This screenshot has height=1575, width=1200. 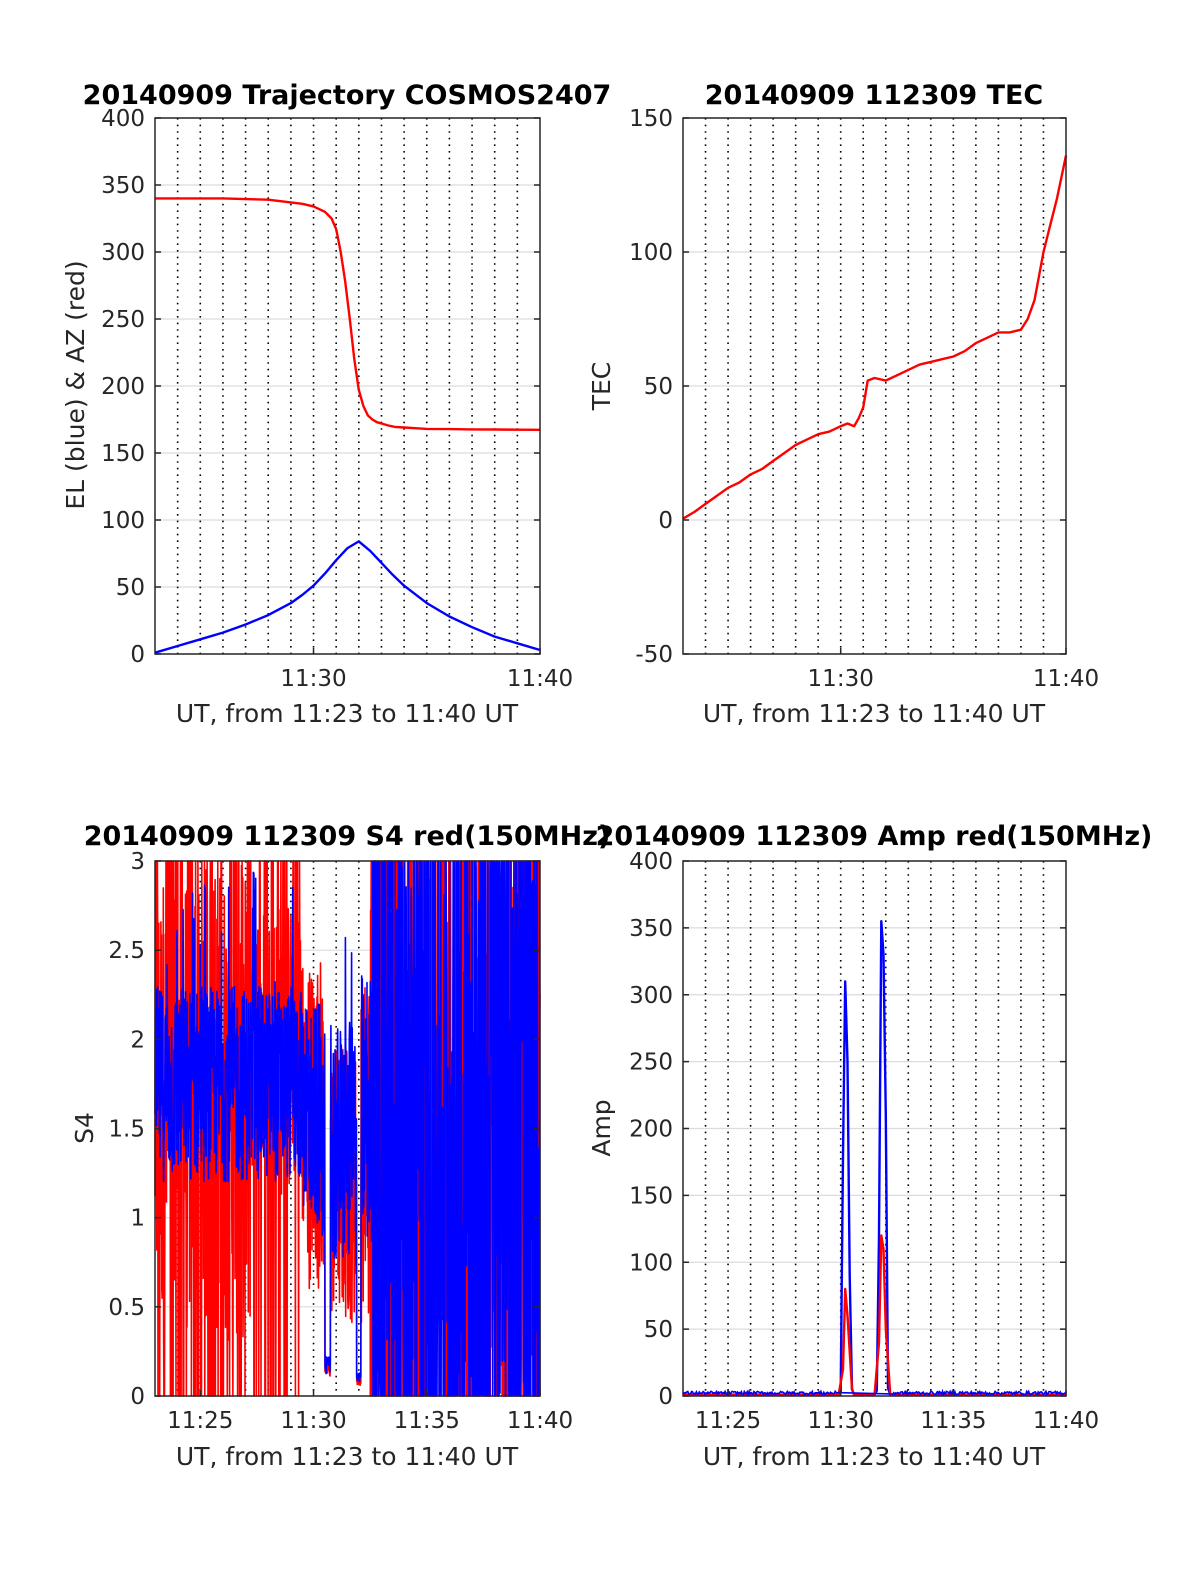 What do you see at coordinates (347, 1456) in the screenshot?
I see `s4-xlabel: UT, from 11:23 to 11:40 UT` at bounding box center [347, 1456].